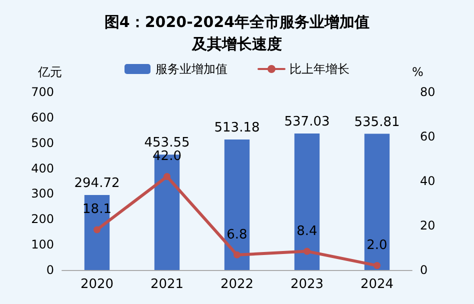  What do you see at coordinates (42, 92) in the screenshot?
I see `y-tick-label: 700` at bounding box center [42, 92].